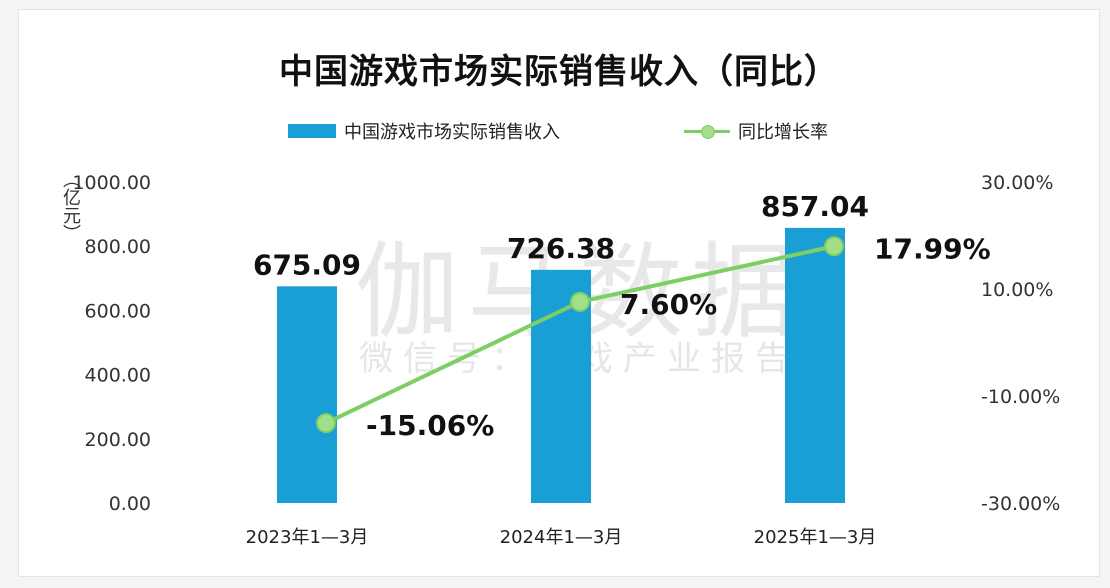 Image resolution: width=1110 pixels, height=588 pixels. What do you see at coordinates (815, 206) in the screenshot?
I see `bar-value-label: 857.04` at bounding box center [815, 206].